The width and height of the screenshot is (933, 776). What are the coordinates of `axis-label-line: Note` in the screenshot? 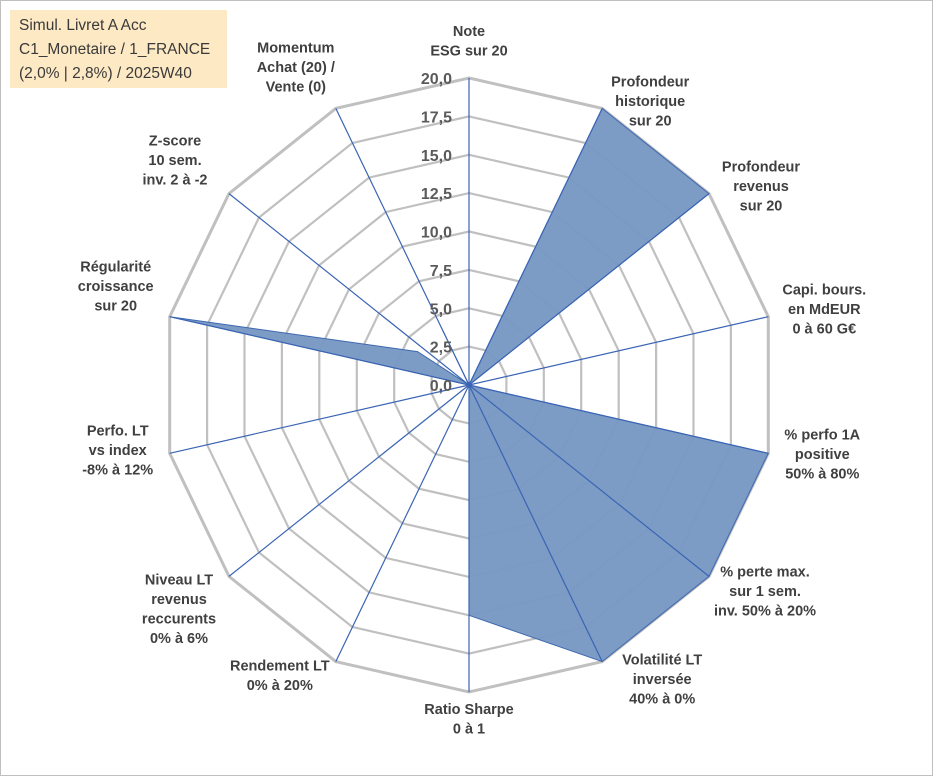 It's located at (469, 32).